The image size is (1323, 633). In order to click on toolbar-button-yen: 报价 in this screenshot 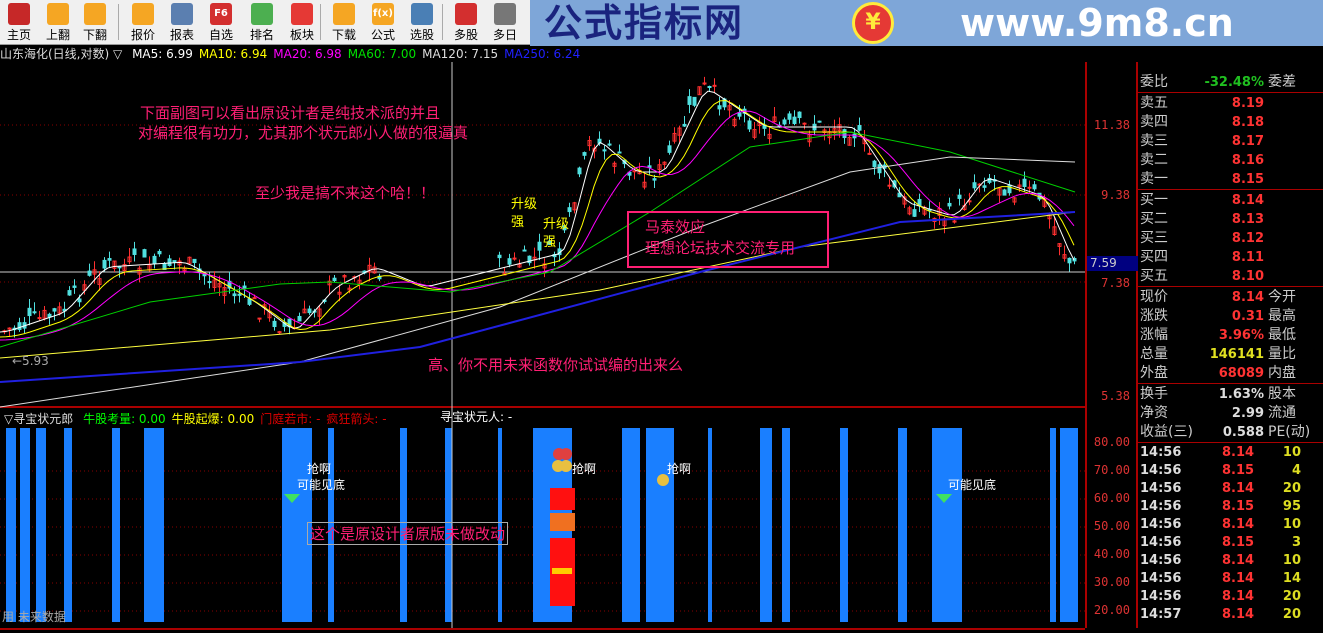, I will do `click(143, 22)`.